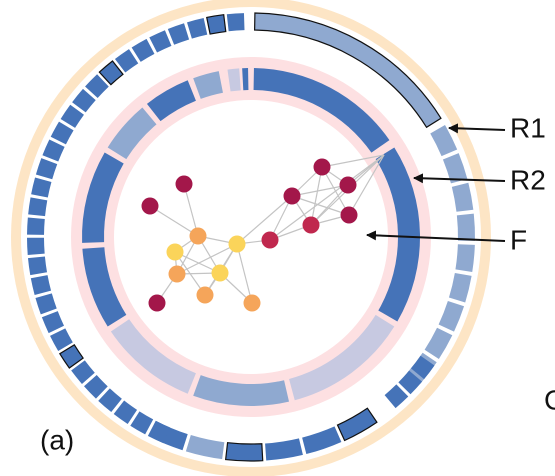  I want to click on label-r1: R1, so click(528, 127).